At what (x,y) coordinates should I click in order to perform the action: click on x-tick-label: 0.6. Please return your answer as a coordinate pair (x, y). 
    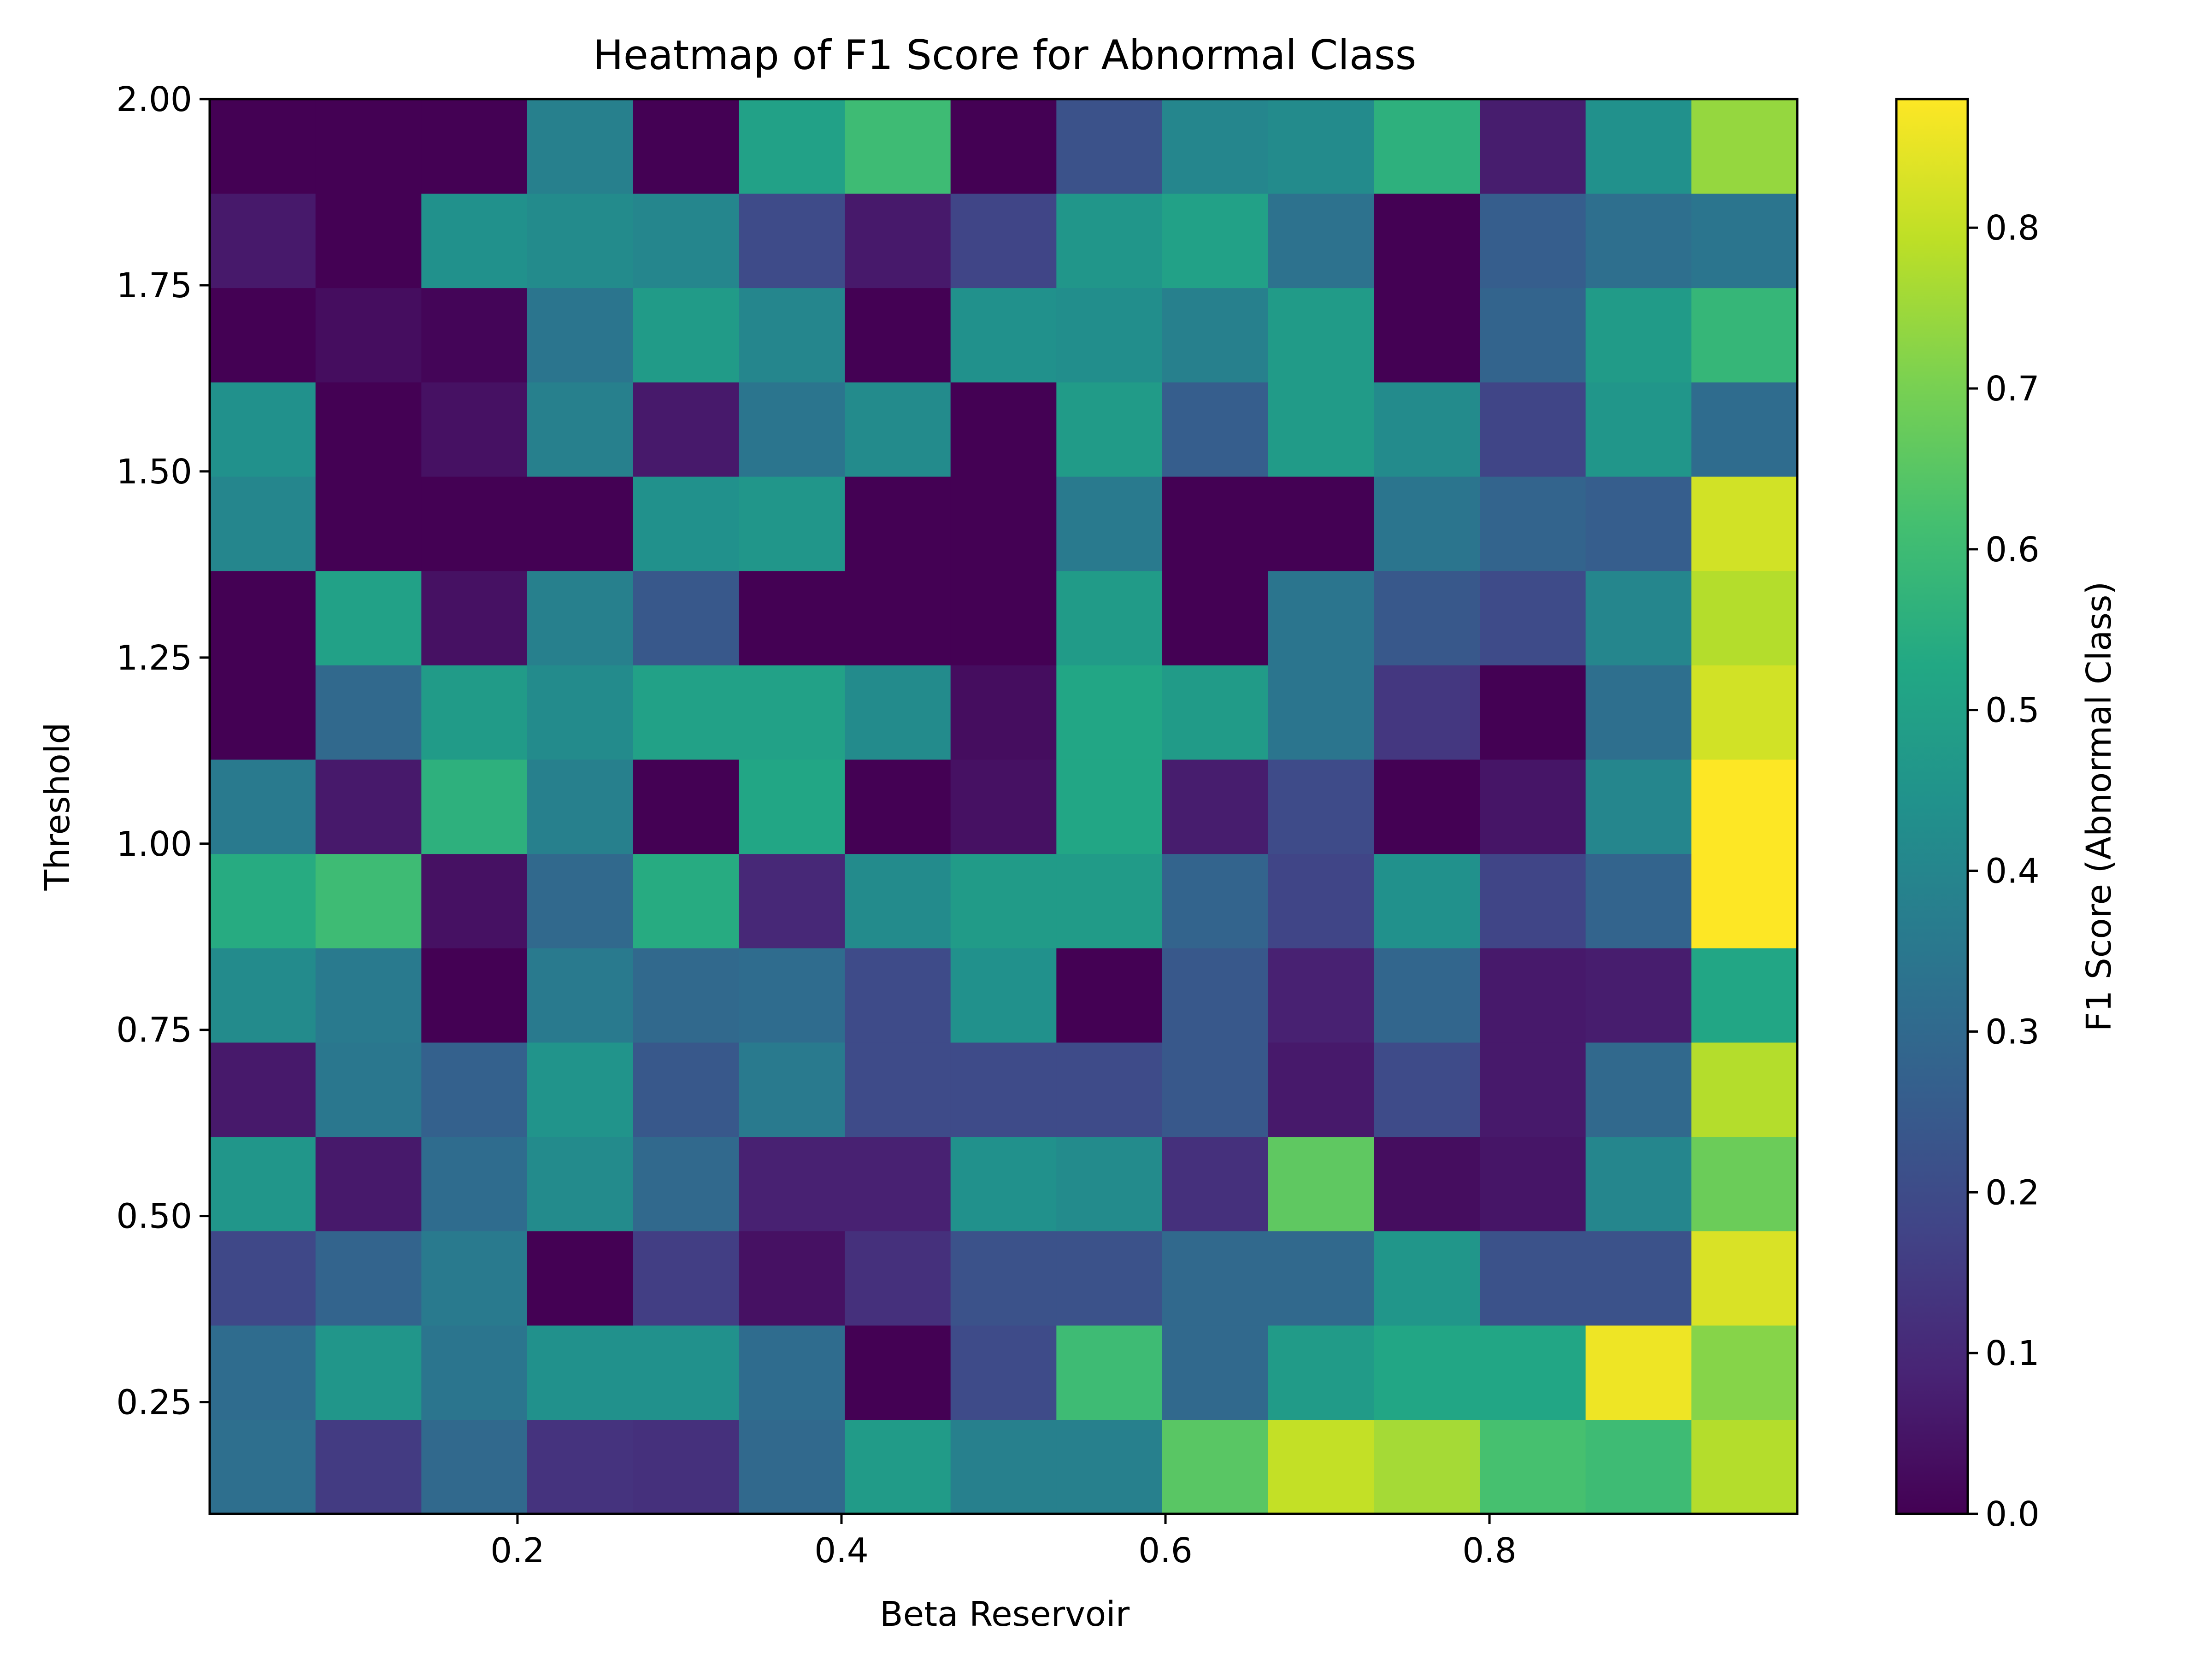
    Looking at the image, I should click on (1165, 1551).